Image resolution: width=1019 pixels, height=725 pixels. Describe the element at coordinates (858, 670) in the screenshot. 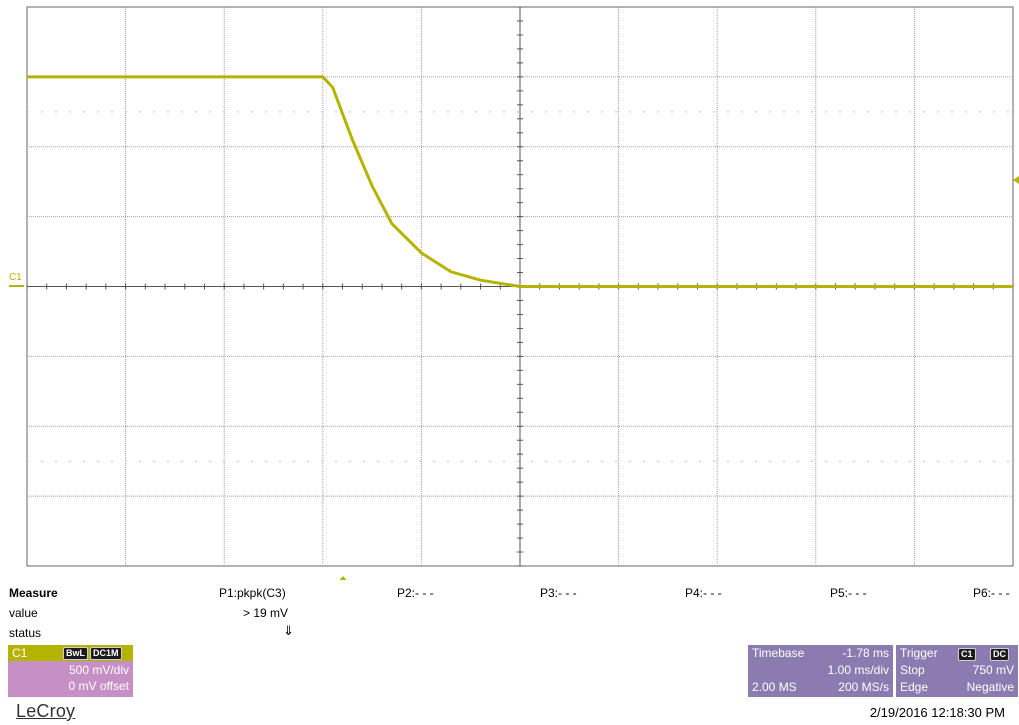

I see `timebase-time-per-div: 1.00 ms/div` at that location.